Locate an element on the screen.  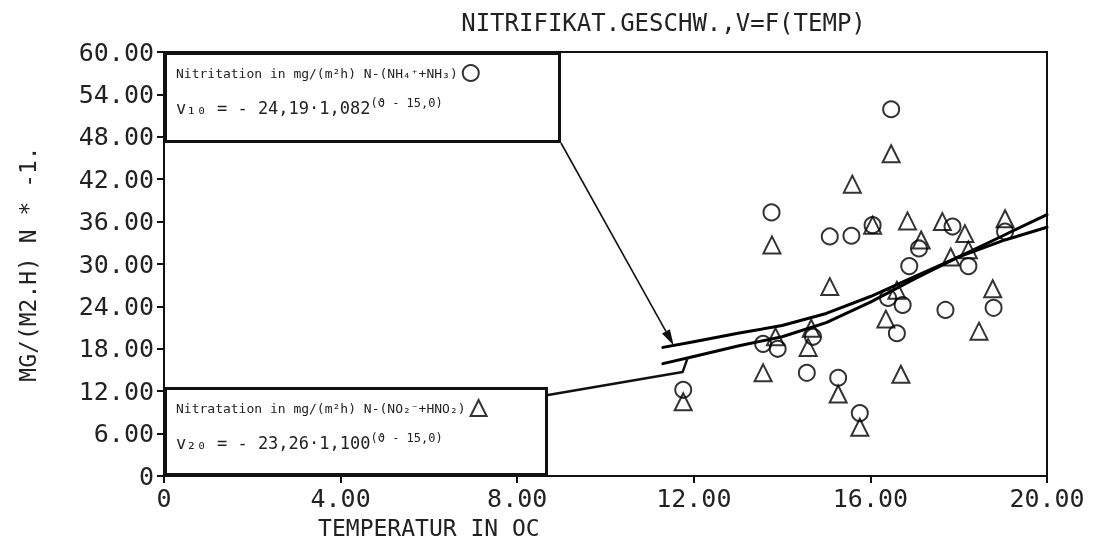
annotation: v₁₀ = - 24,19·1,082$^{(ϑ - 15,0)}$ is located at coordinates (309, 107).